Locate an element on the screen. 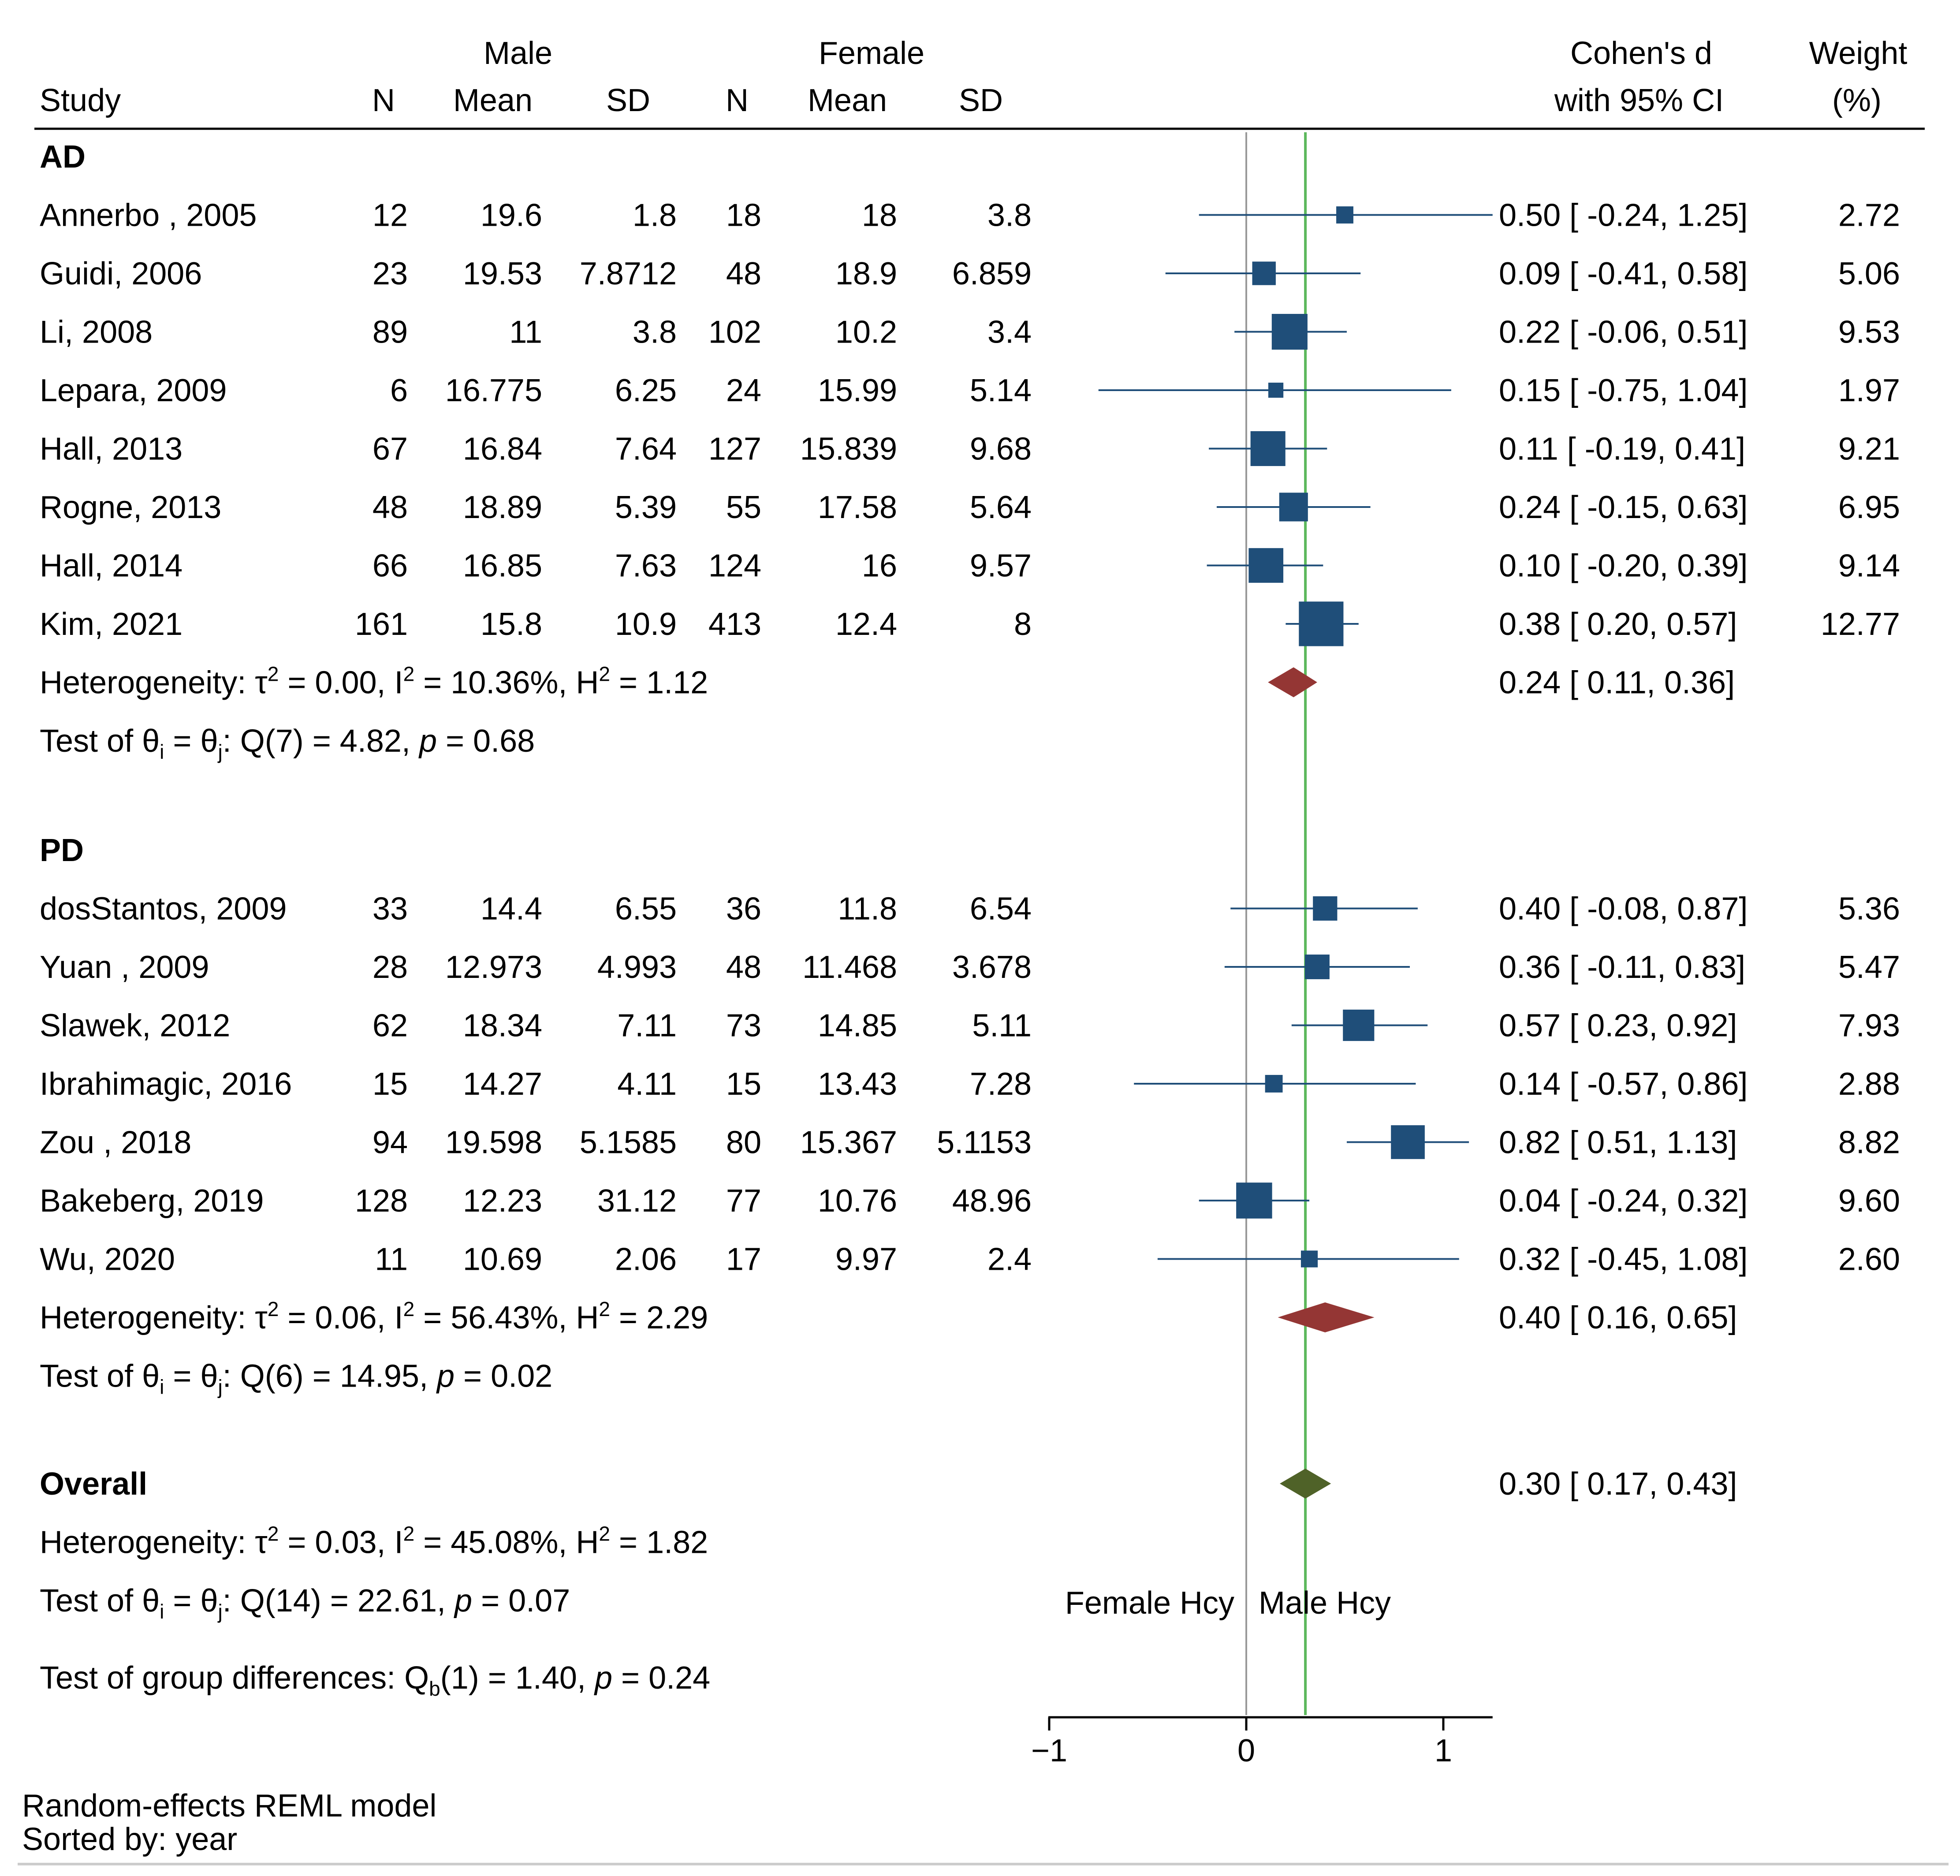  male-mean: 19.6 is located at coordinates (511, 215).